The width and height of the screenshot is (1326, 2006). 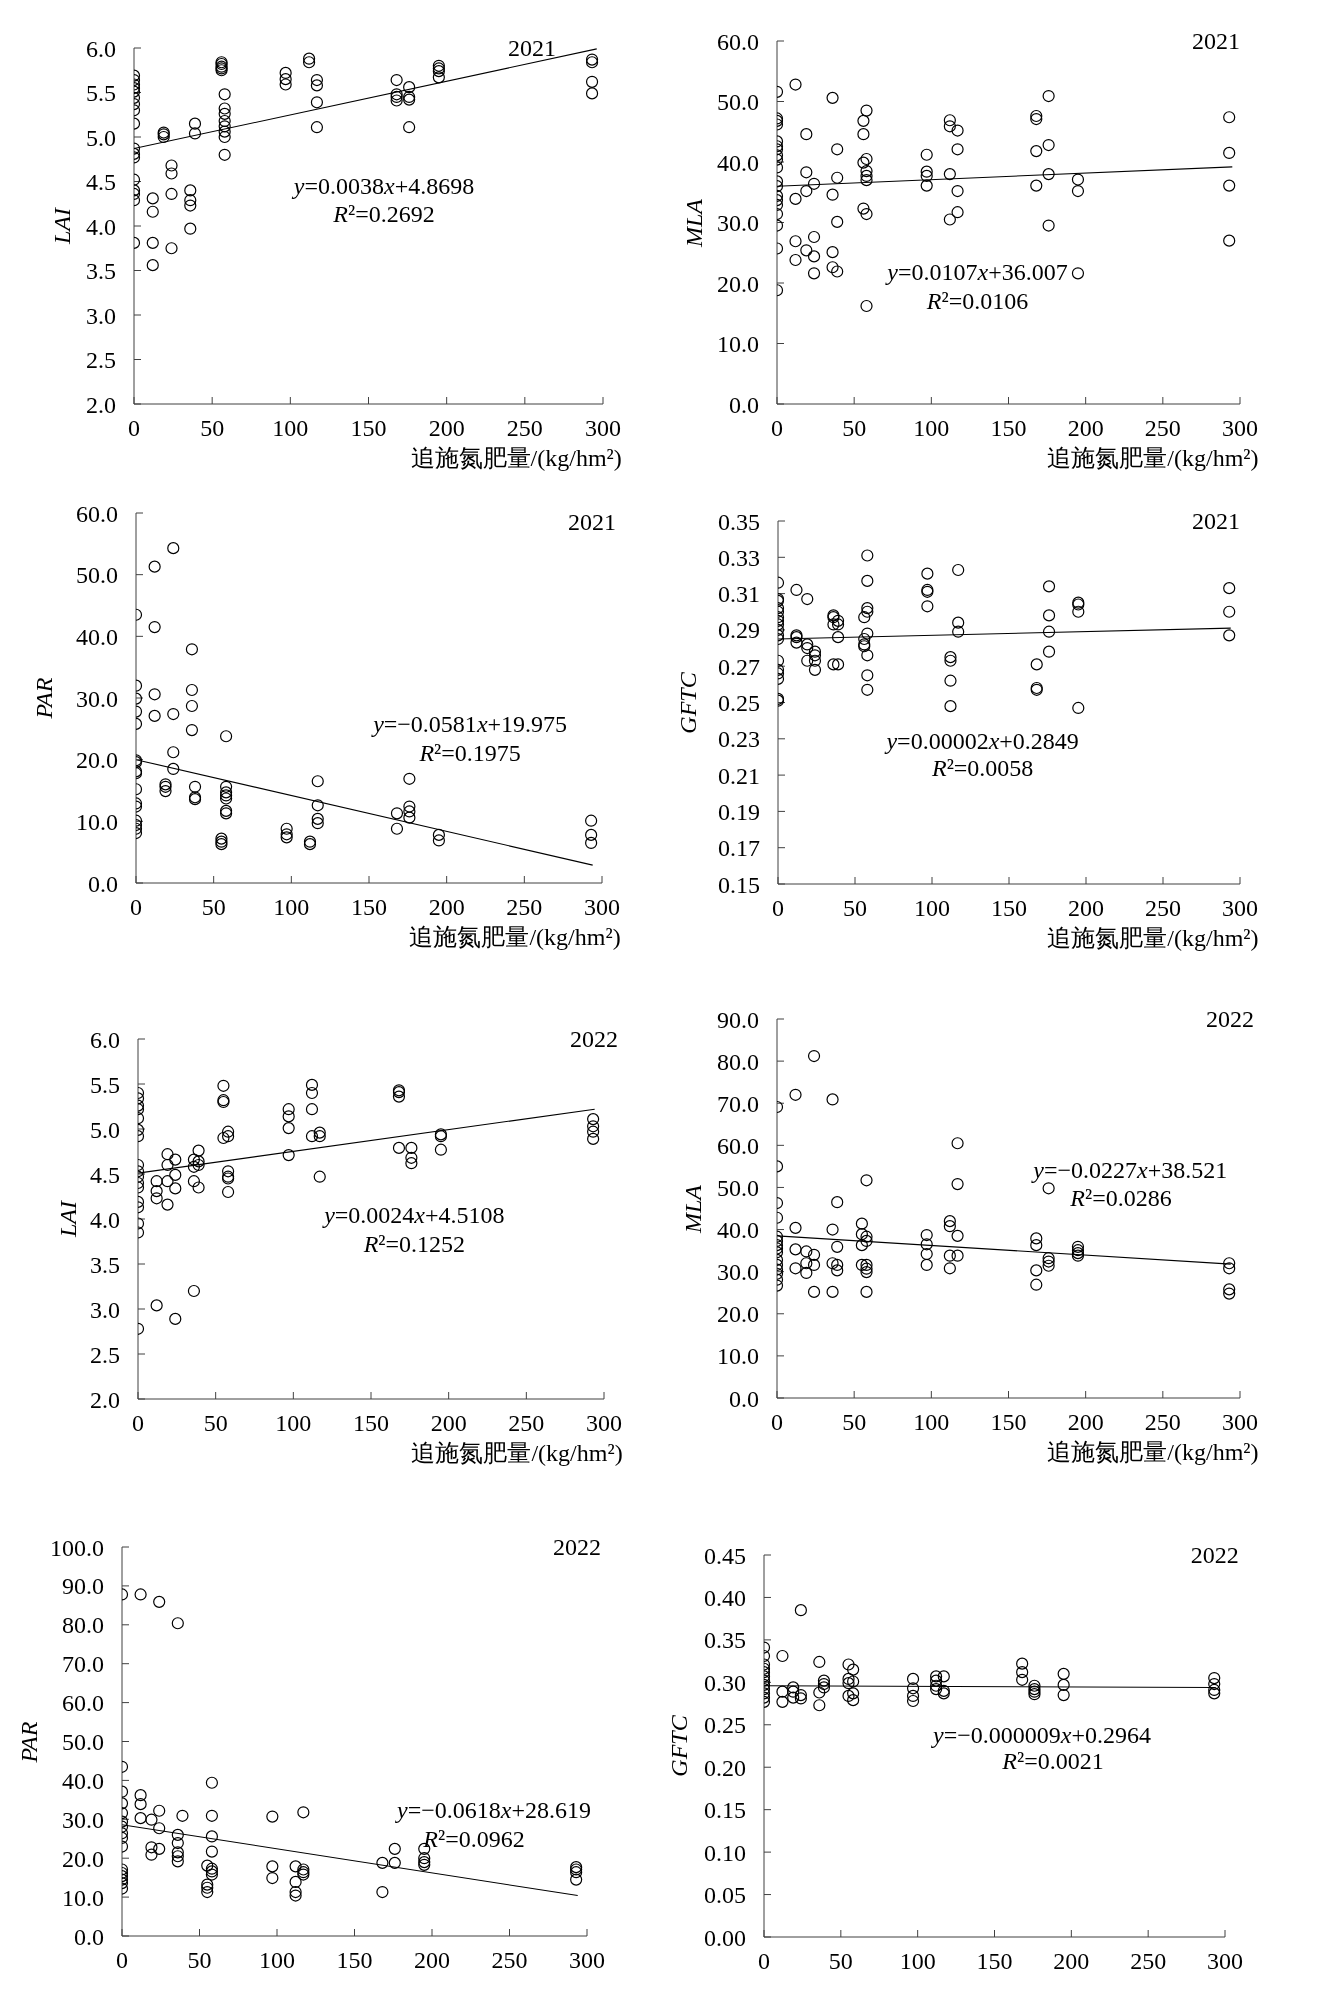 I want to click on x-tick-label: 200, so click(x=1086, y=908).